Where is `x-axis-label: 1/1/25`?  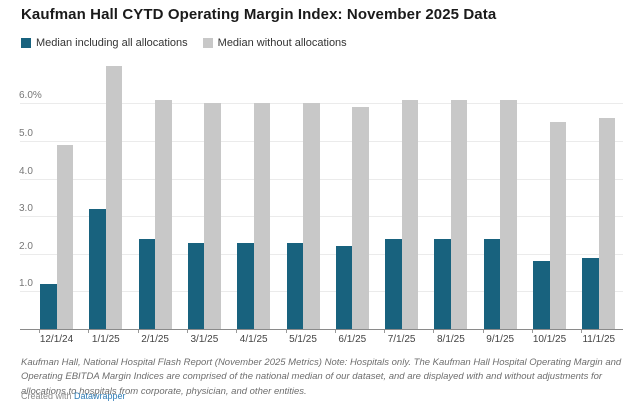 x-axis-label: 1/1/25 is located at coordinates (105, 339).